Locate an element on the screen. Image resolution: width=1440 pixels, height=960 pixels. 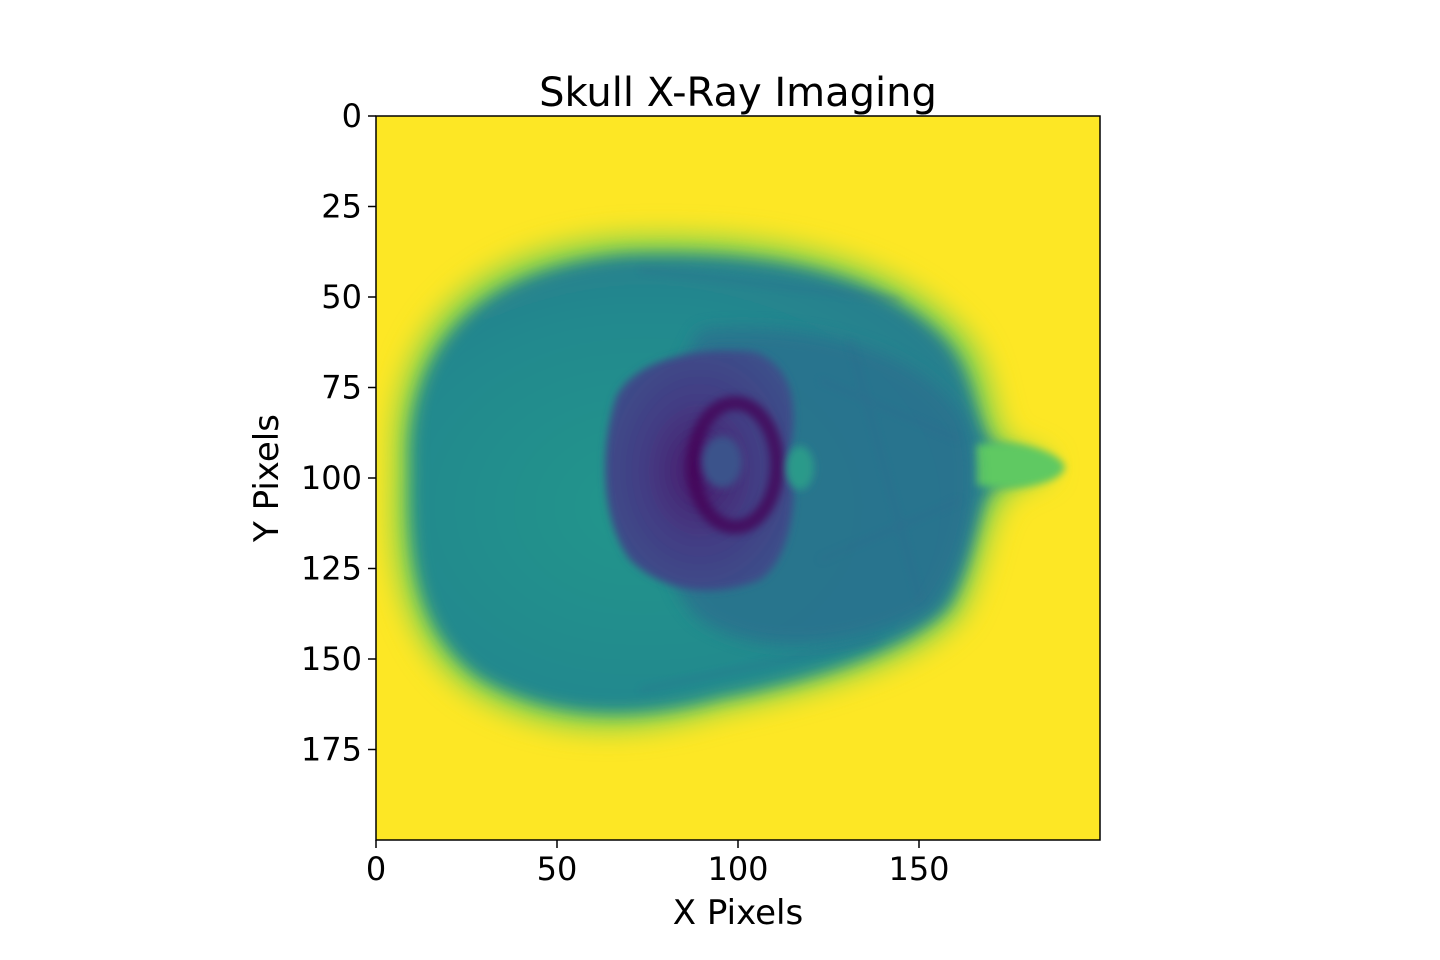
x-axis: 0 50 100 150 is located at coordinates (658, 864).